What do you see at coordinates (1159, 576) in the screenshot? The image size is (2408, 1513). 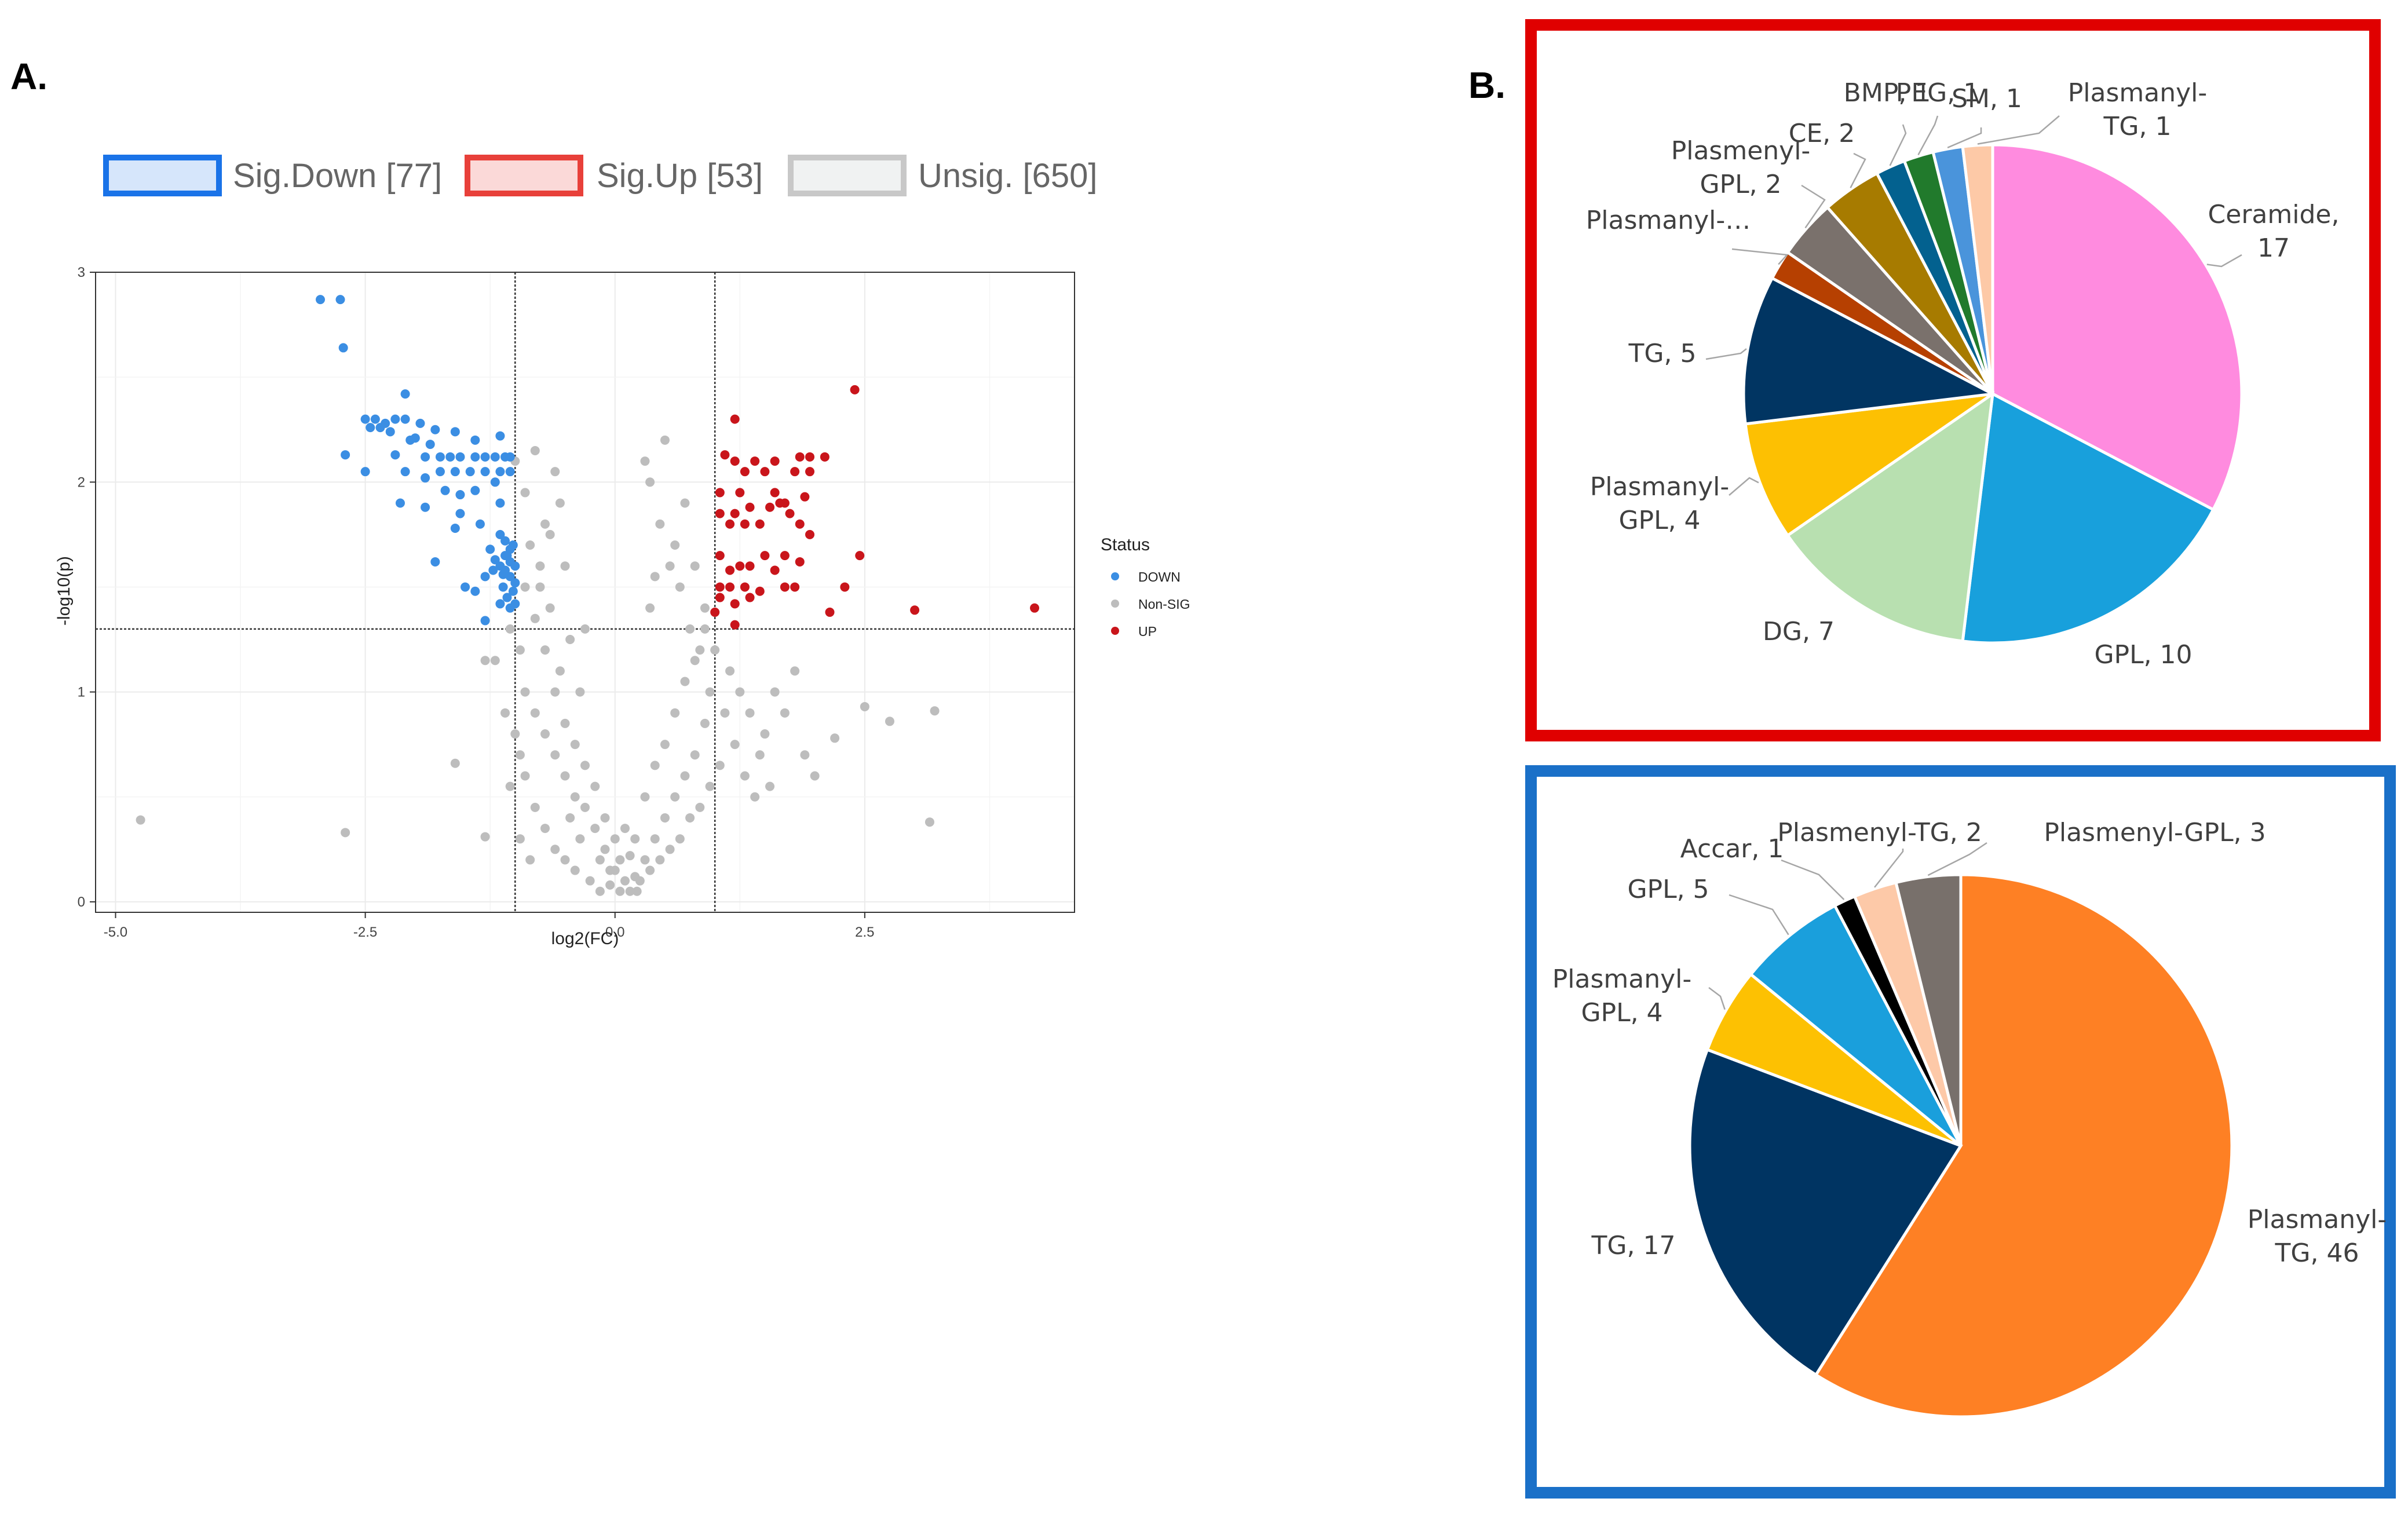 I see `legend-down-label: DOWN` at bounding box center [1159, 576].